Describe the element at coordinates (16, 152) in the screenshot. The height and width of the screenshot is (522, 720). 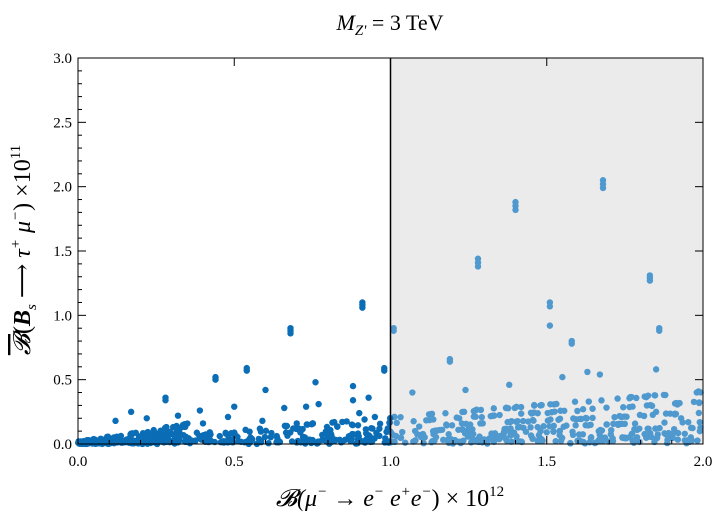
I see `ylabel-exponent: 11` at that location.